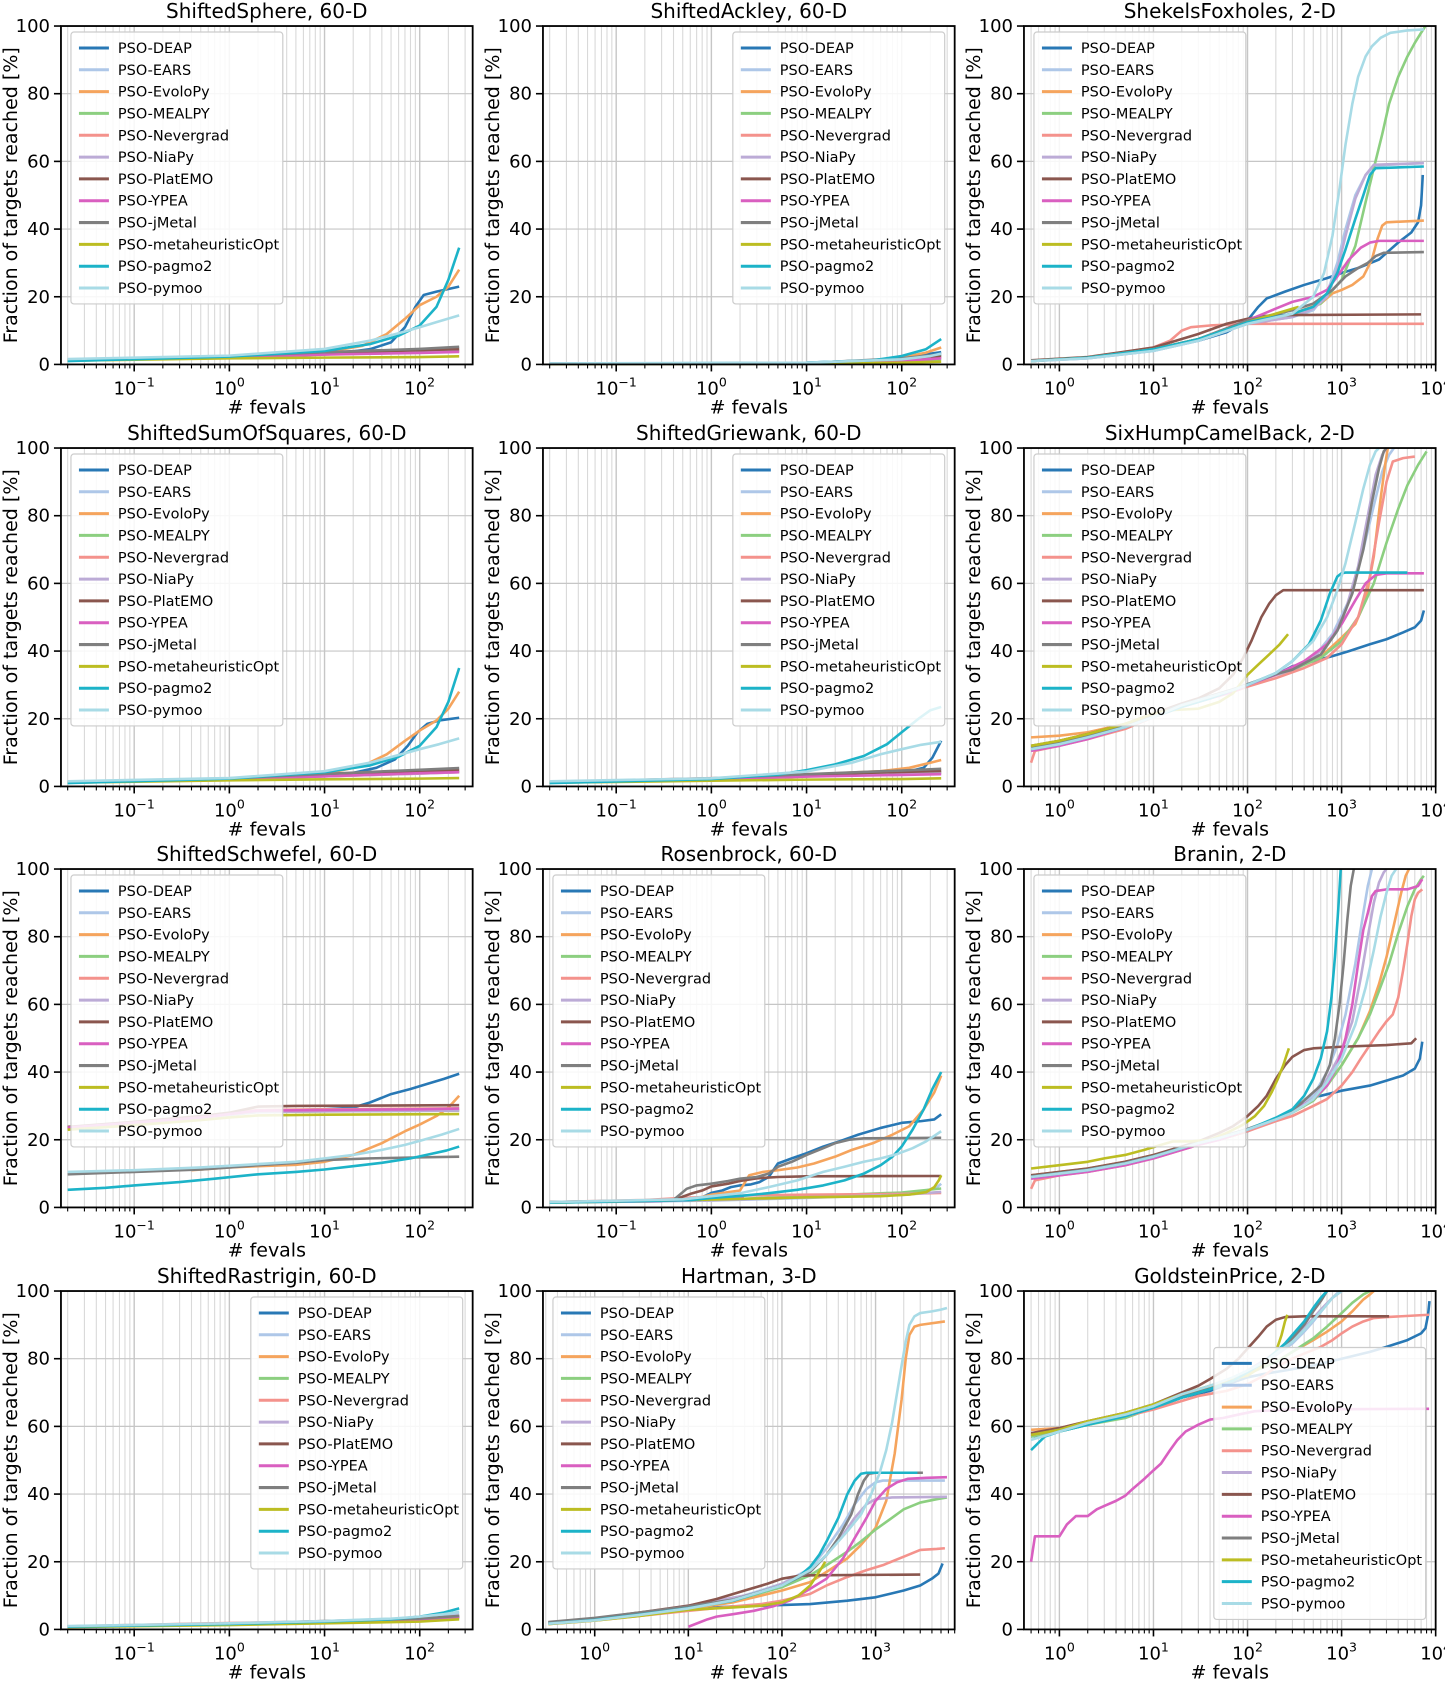 The width and height of the screenshot is (1445, 1686). What do you see at coordinates (1433, 386) in the screenshot?
I see `x-tick-label: 10⁴` at bounding box center [1433, 386].